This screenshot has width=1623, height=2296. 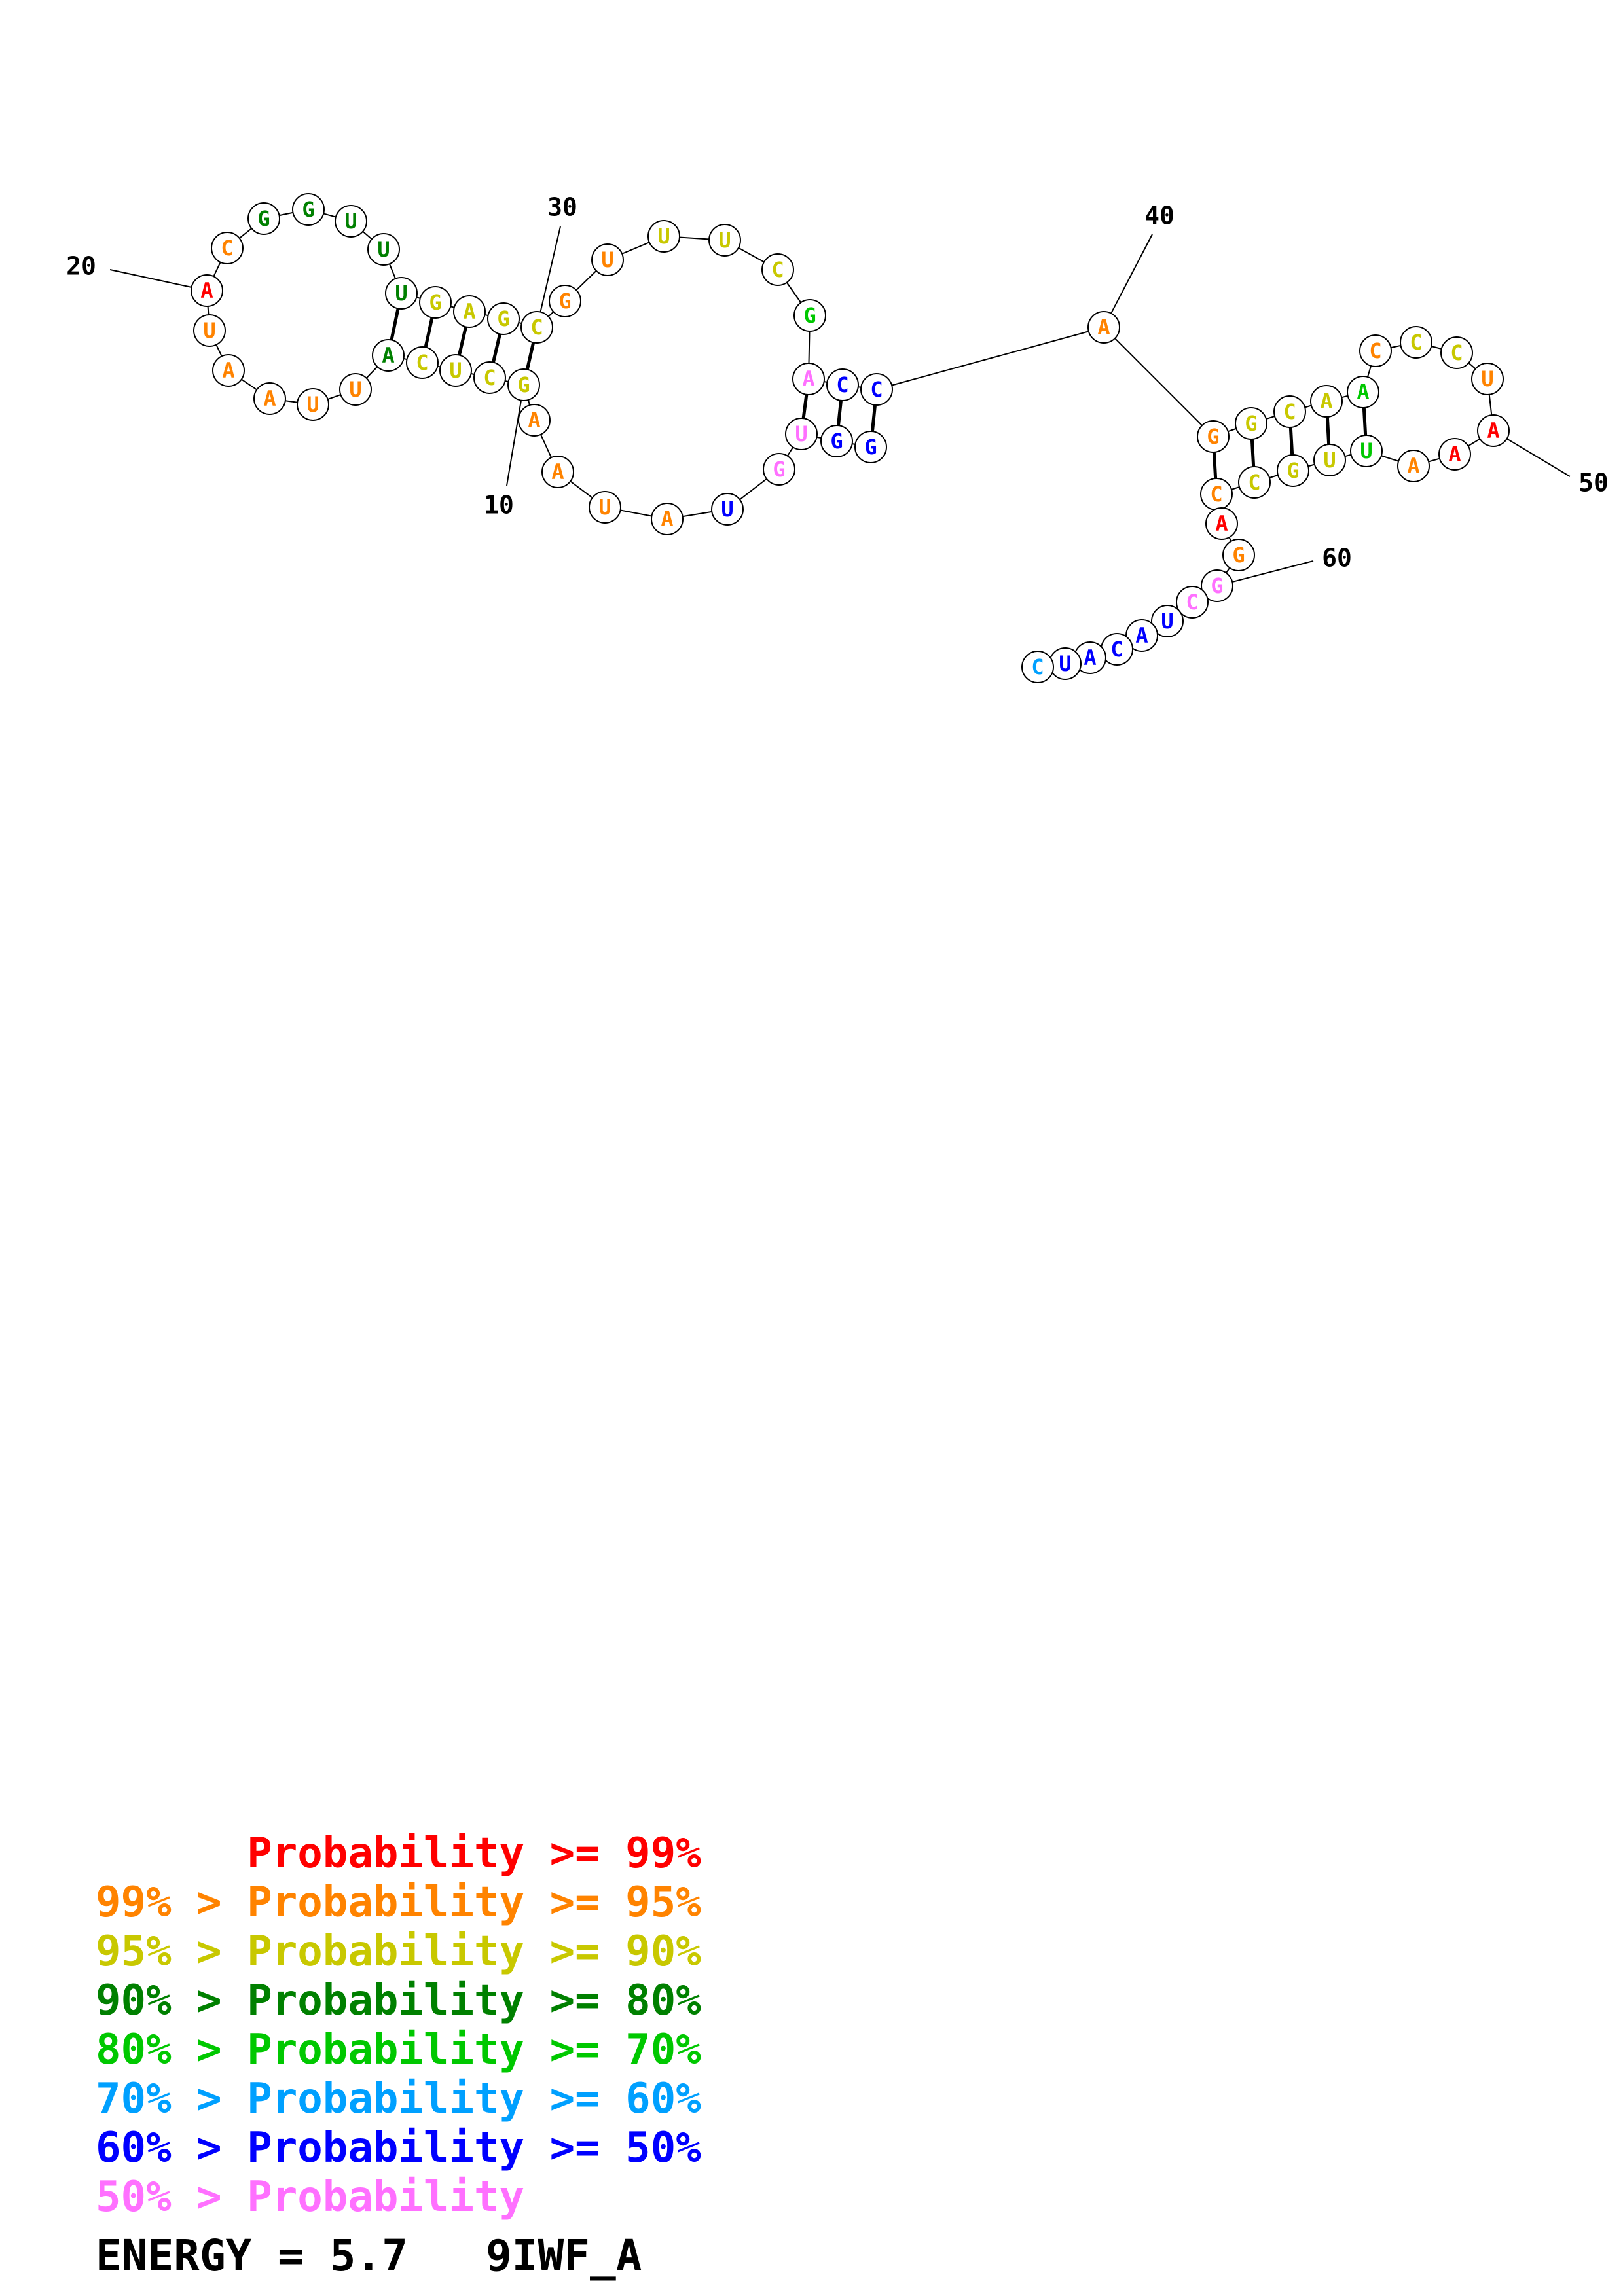 I want to click on position-label: 30, so click(x=562, y=206).